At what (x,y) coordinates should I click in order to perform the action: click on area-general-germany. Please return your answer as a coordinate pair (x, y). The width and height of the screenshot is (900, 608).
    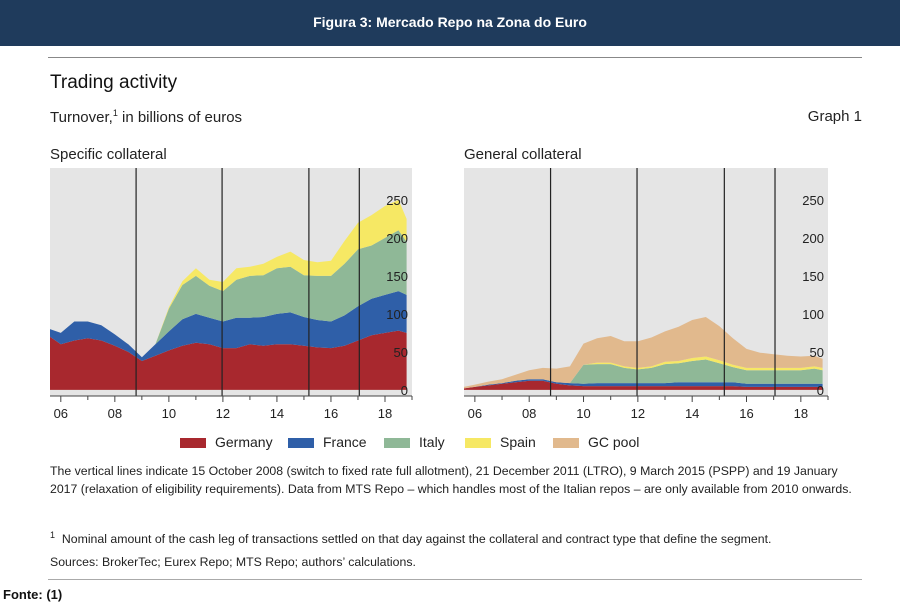
    Looking at the image, I should click on (643, 385).